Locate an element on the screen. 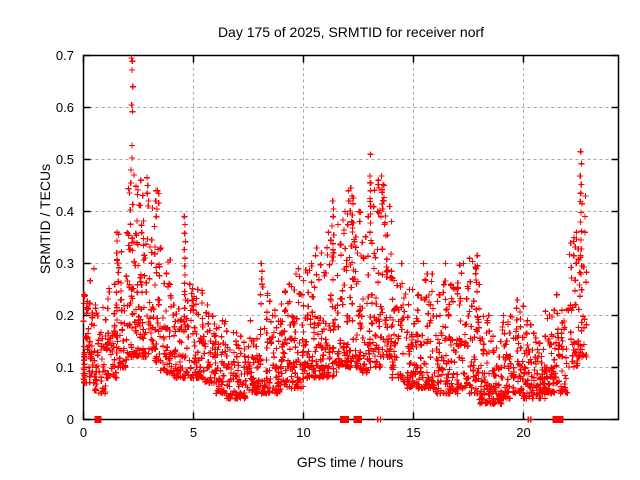  y-tick-label: 0.1 is located at coordinates (65, 367).